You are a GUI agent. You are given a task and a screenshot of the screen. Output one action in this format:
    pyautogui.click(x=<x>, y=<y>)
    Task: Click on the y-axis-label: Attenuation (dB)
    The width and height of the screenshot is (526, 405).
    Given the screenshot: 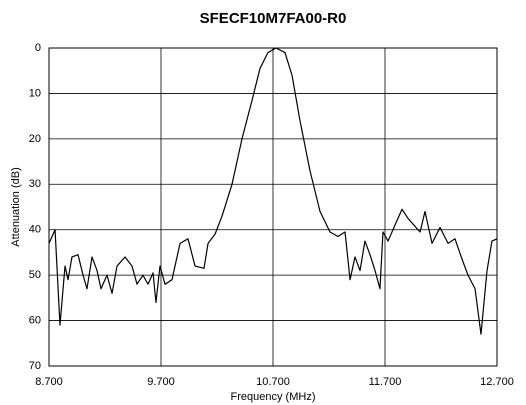 What is the action you would take?
    pyautogui.click(x=16, y=207)
    